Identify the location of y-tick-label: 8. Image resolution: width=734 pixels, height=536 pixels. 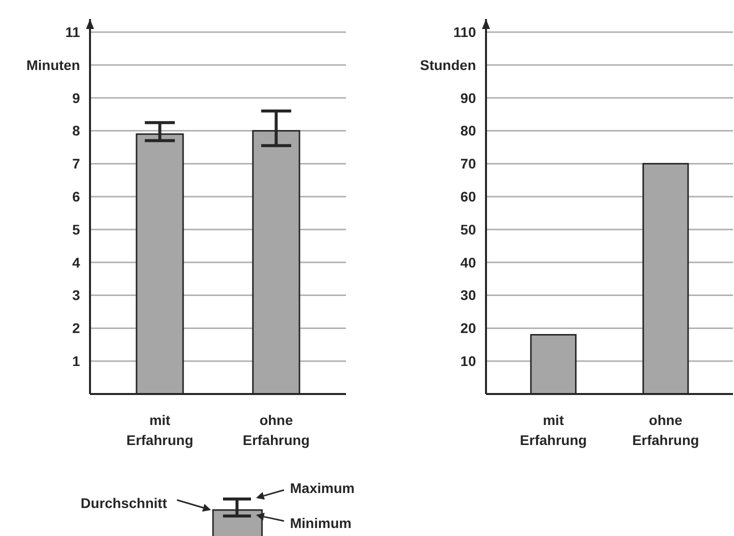
(76, 130).